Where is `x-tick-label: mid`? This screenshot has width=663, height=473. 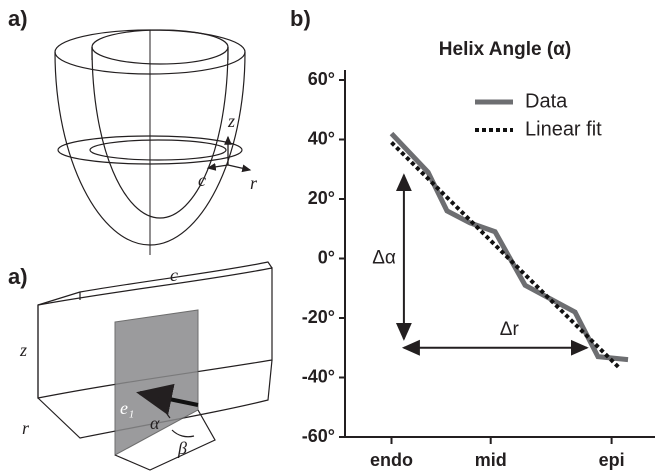
x-tick-label: mid is located at coordinates (491, 460).